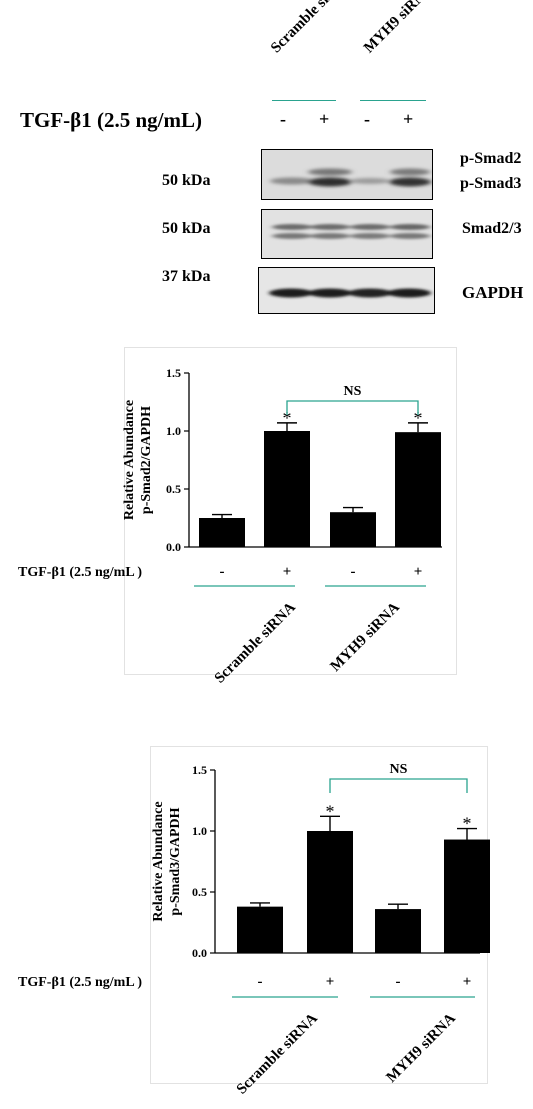  Describe the element at coordinates (146, 460) in the screenshot. I see `chart-1-y-axis-label-line: p-Smad2/GAPDH` at that location.